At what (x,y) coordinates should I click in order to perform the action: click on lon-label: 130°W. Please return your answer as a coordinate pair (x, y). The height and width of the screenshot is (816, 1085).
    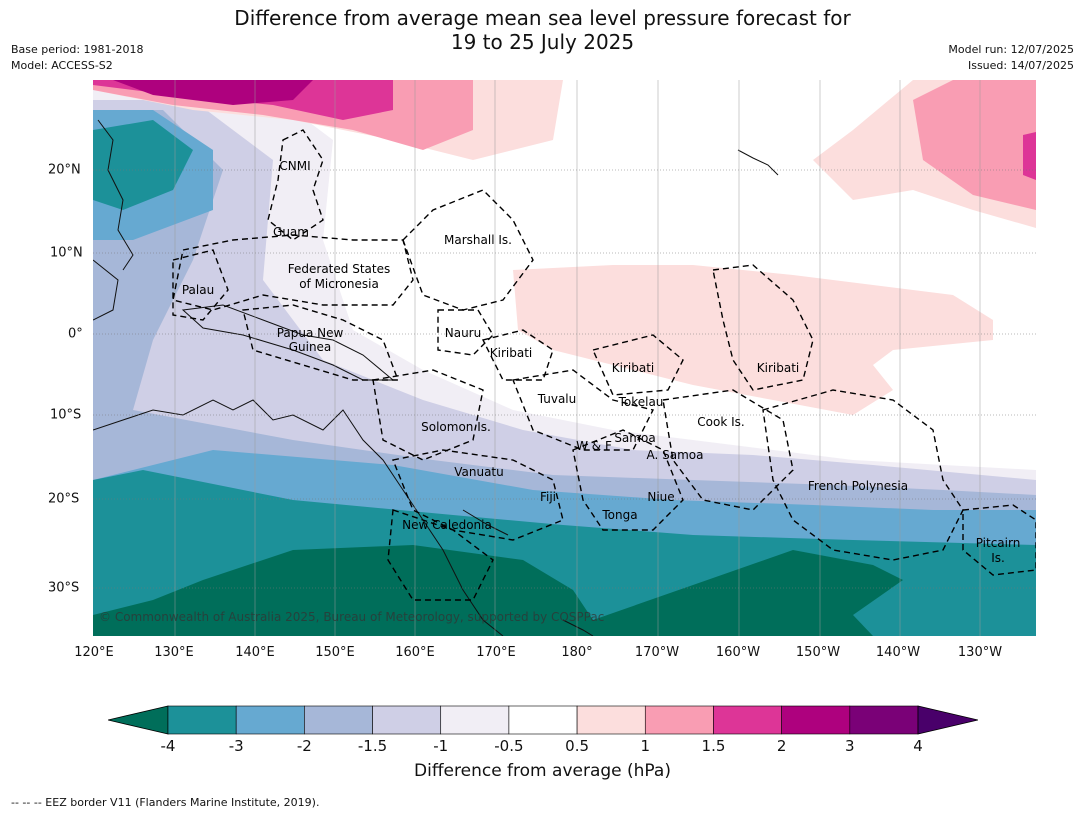
    Looking at the image, I should click on (980, 652).